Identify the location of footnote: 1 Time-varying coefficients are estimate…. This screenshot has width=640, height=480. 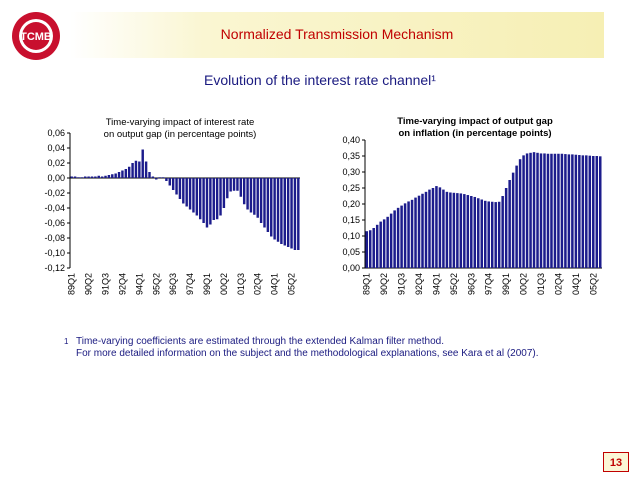
(301, 348).